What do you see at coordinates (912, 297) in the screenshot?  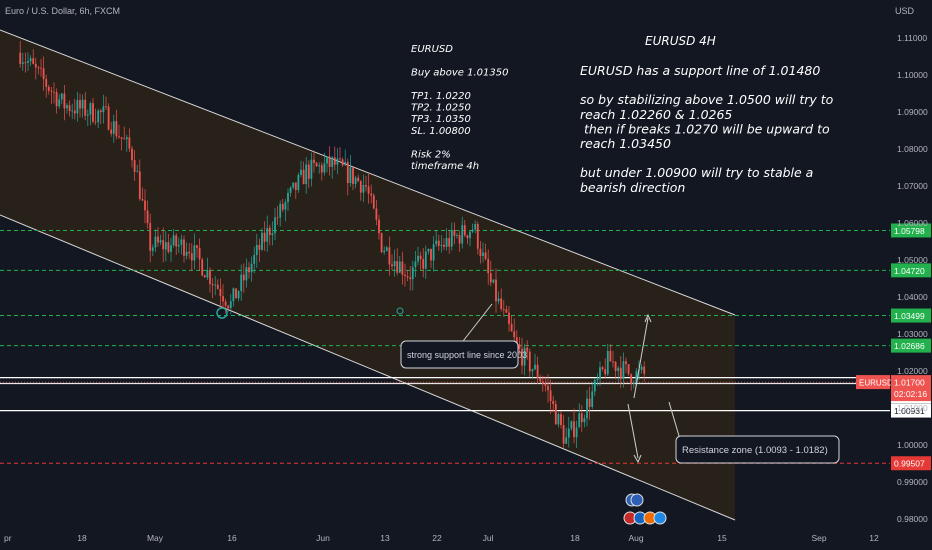 I see `price-tick-label: 1.04000` at bounding box center [912, 297].